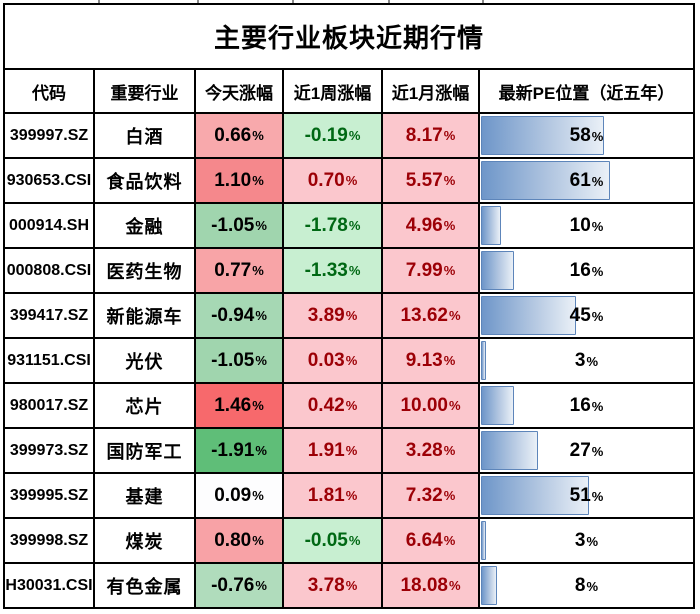 The width and height of the screenshot is (700, 614). Describe the element at coordinates (49, 315) in the screenshot. I see `code-cell: 399417.SZ` at that location.